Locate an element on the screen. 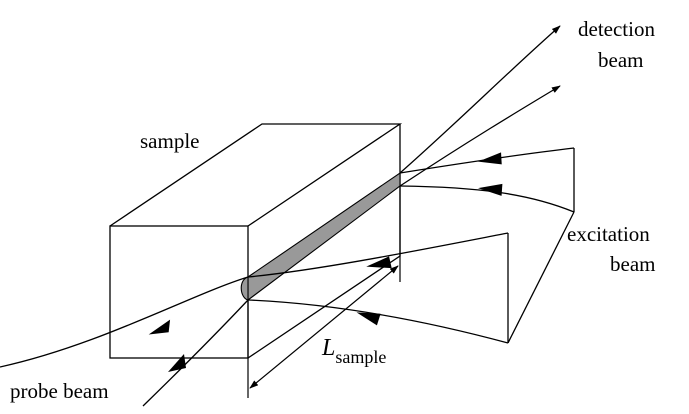 This screenshot has width=689, height=414. probe-beam is located at coordinates (124, 341).